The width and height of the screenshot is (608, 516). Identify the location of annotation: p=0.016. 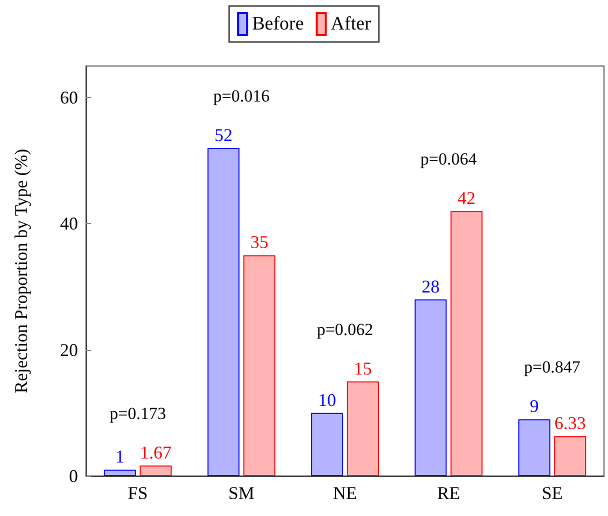
(241, 96).